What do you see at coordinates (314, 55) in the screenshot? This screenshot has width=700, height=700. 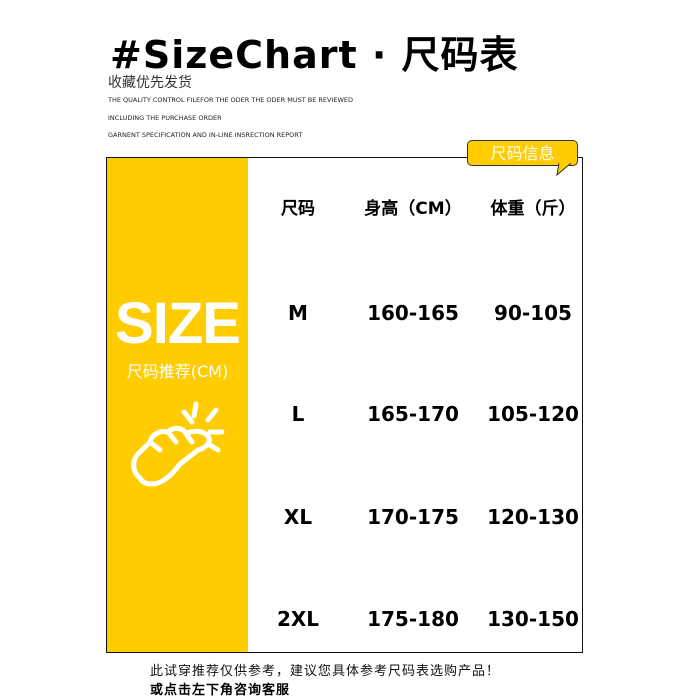 I see `page-title: #SizeChart · 尺码表` at bounding box center [314, 55].